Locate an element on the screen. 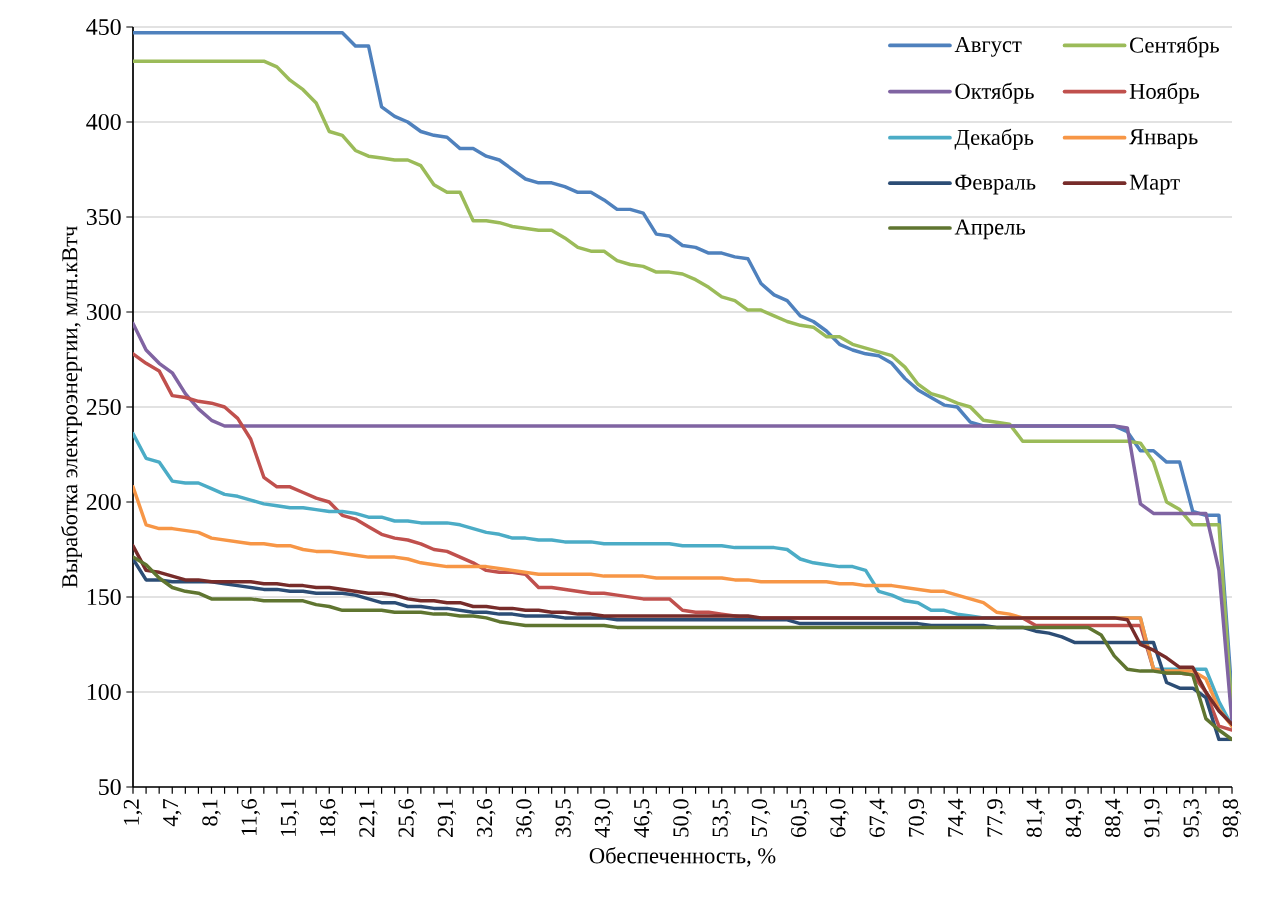 The image size is (1278, 913). x-tick-label: 88,4 is located at coordinates (1114, 818).